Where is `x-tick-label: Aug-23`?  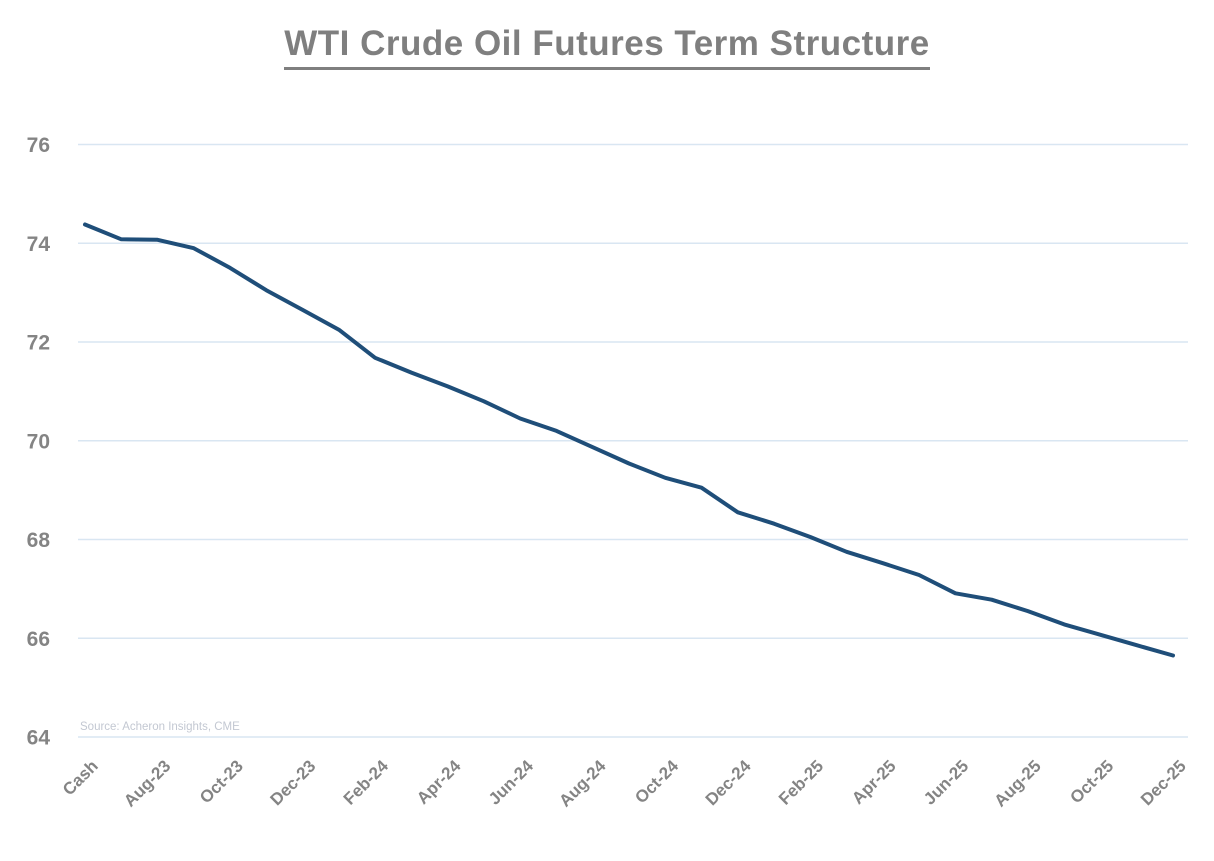 x-tick-label: Aug-23 is located at coordinates (147, 783).